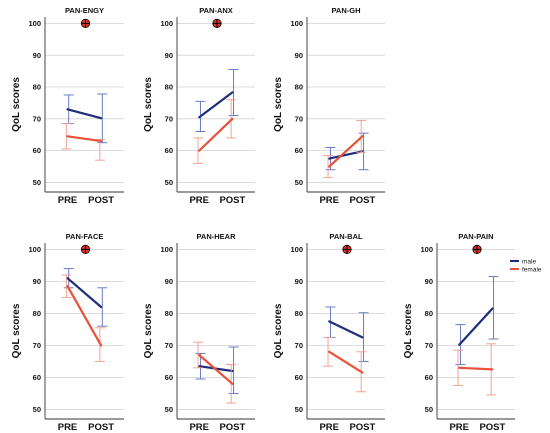 This screenshot has height=433, width=550. I want to click on panel-pan-engy: PAN-ENGY 50 60 70 80 90 100 PRE POST QoL scores, so click(67, 106).